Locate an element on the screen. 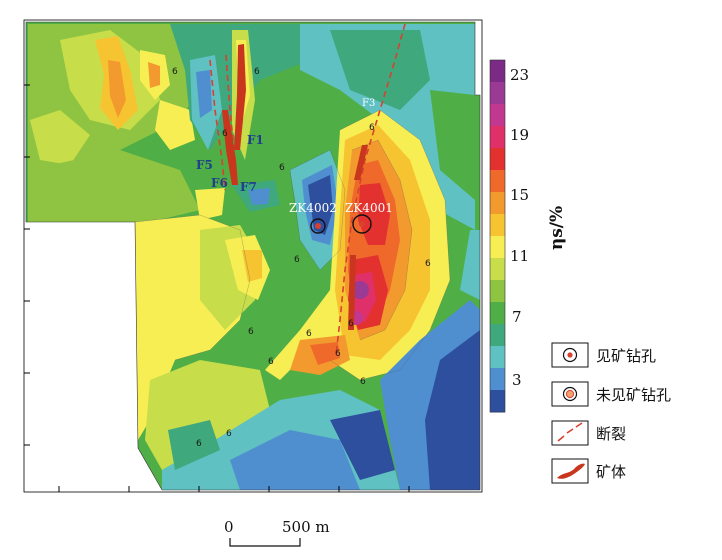  orebody-icon is located at coordinates (571, 471).